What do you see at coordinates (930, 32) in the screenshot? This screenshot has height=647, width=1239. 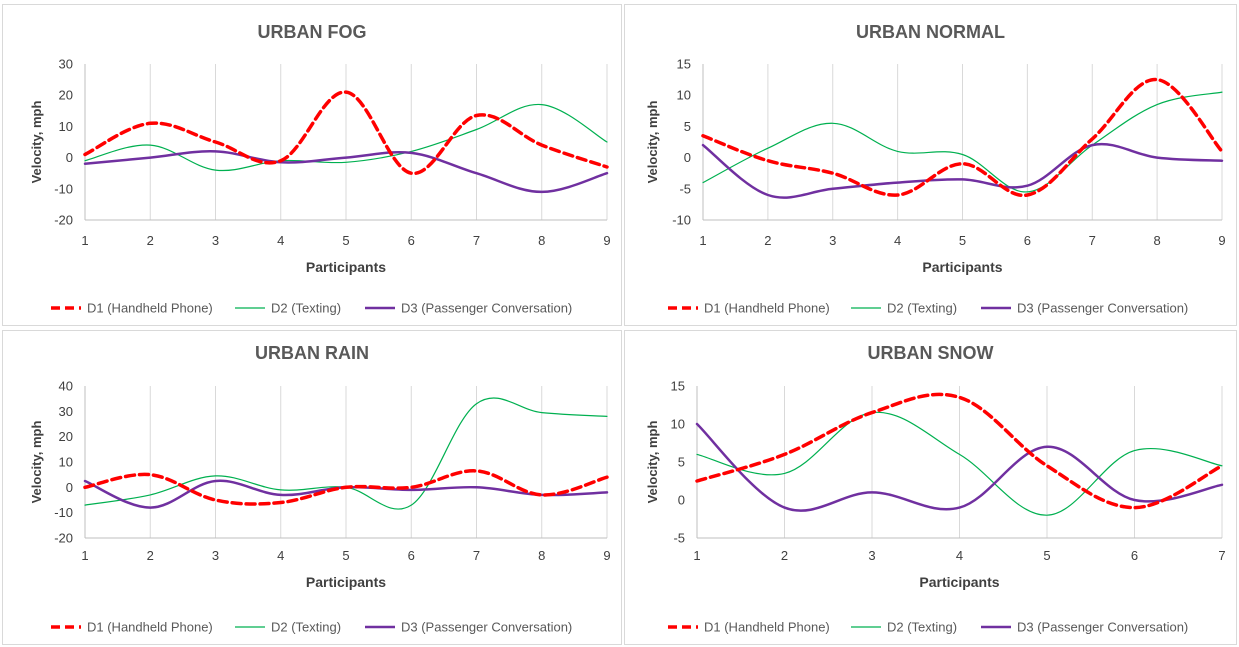 I see `chart-title: URBAN NORMAL` at bounding box center [930, 32].